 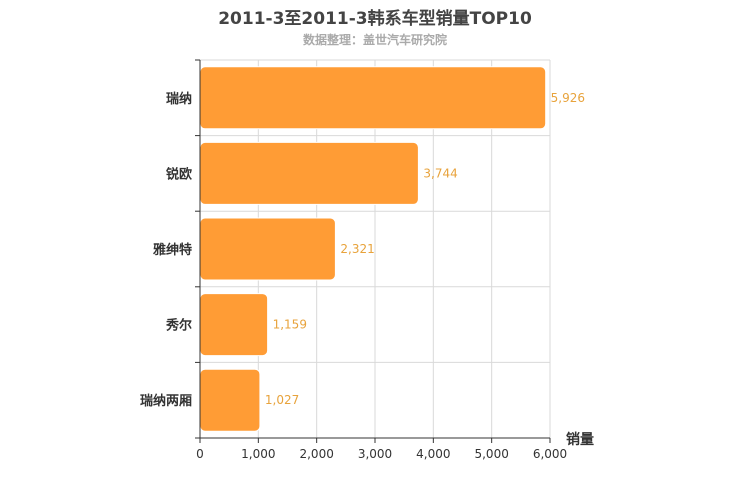 What do you see at coordinates (375, 454) in the screenshot?
I see `x-tick-label: 3,000` at bounding box center [375, 454].